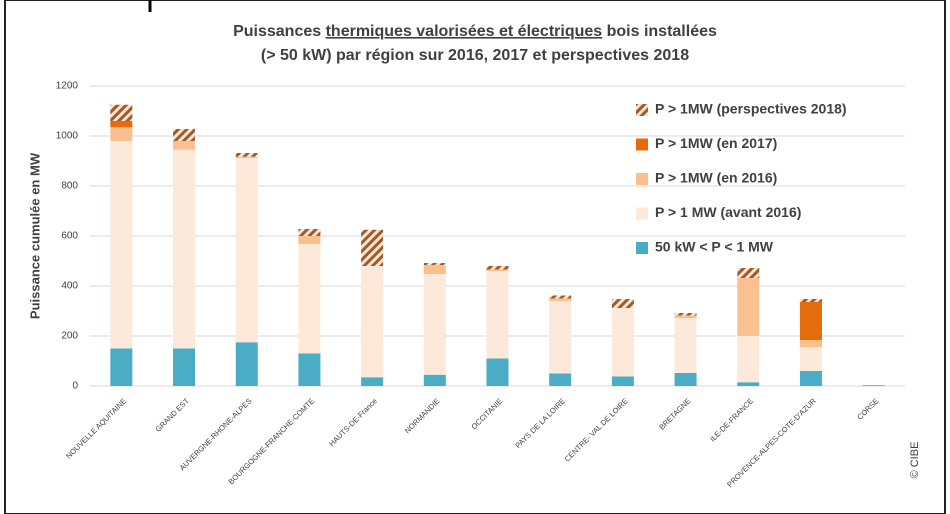 The height and width of the screenshot is (514, 950). Describe the element at coordinates (659, 31) in the screenshot. I see `title-part: bois installées` at that location.